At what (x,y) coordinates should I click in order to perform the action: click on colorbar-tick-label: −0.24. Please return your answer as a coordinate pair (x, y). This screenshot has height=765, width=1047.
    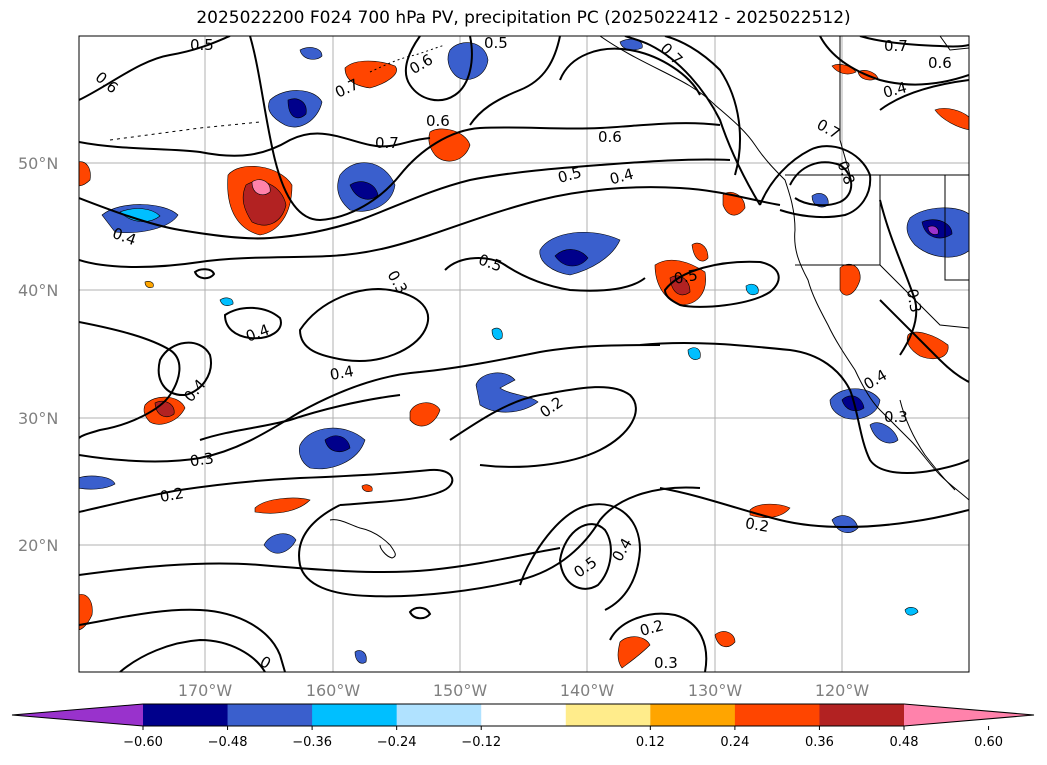
    Looking at the image, I should click on (397, 742).